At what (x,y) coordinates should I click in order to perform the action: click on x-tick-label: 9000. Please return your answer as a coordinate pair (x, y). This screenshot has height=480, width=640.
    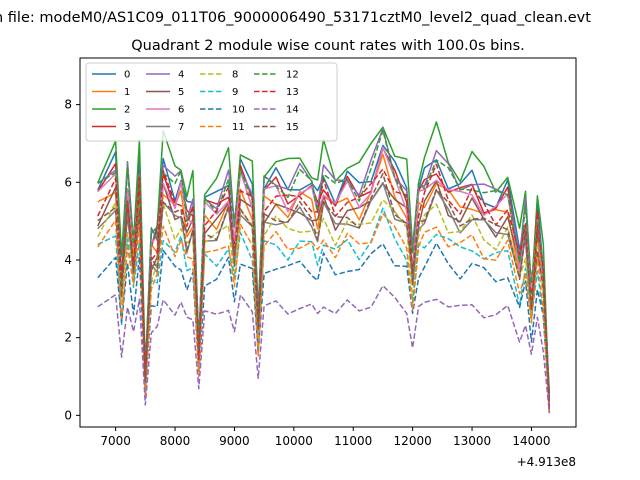
    Looking at the image, I should click on (234, 441).